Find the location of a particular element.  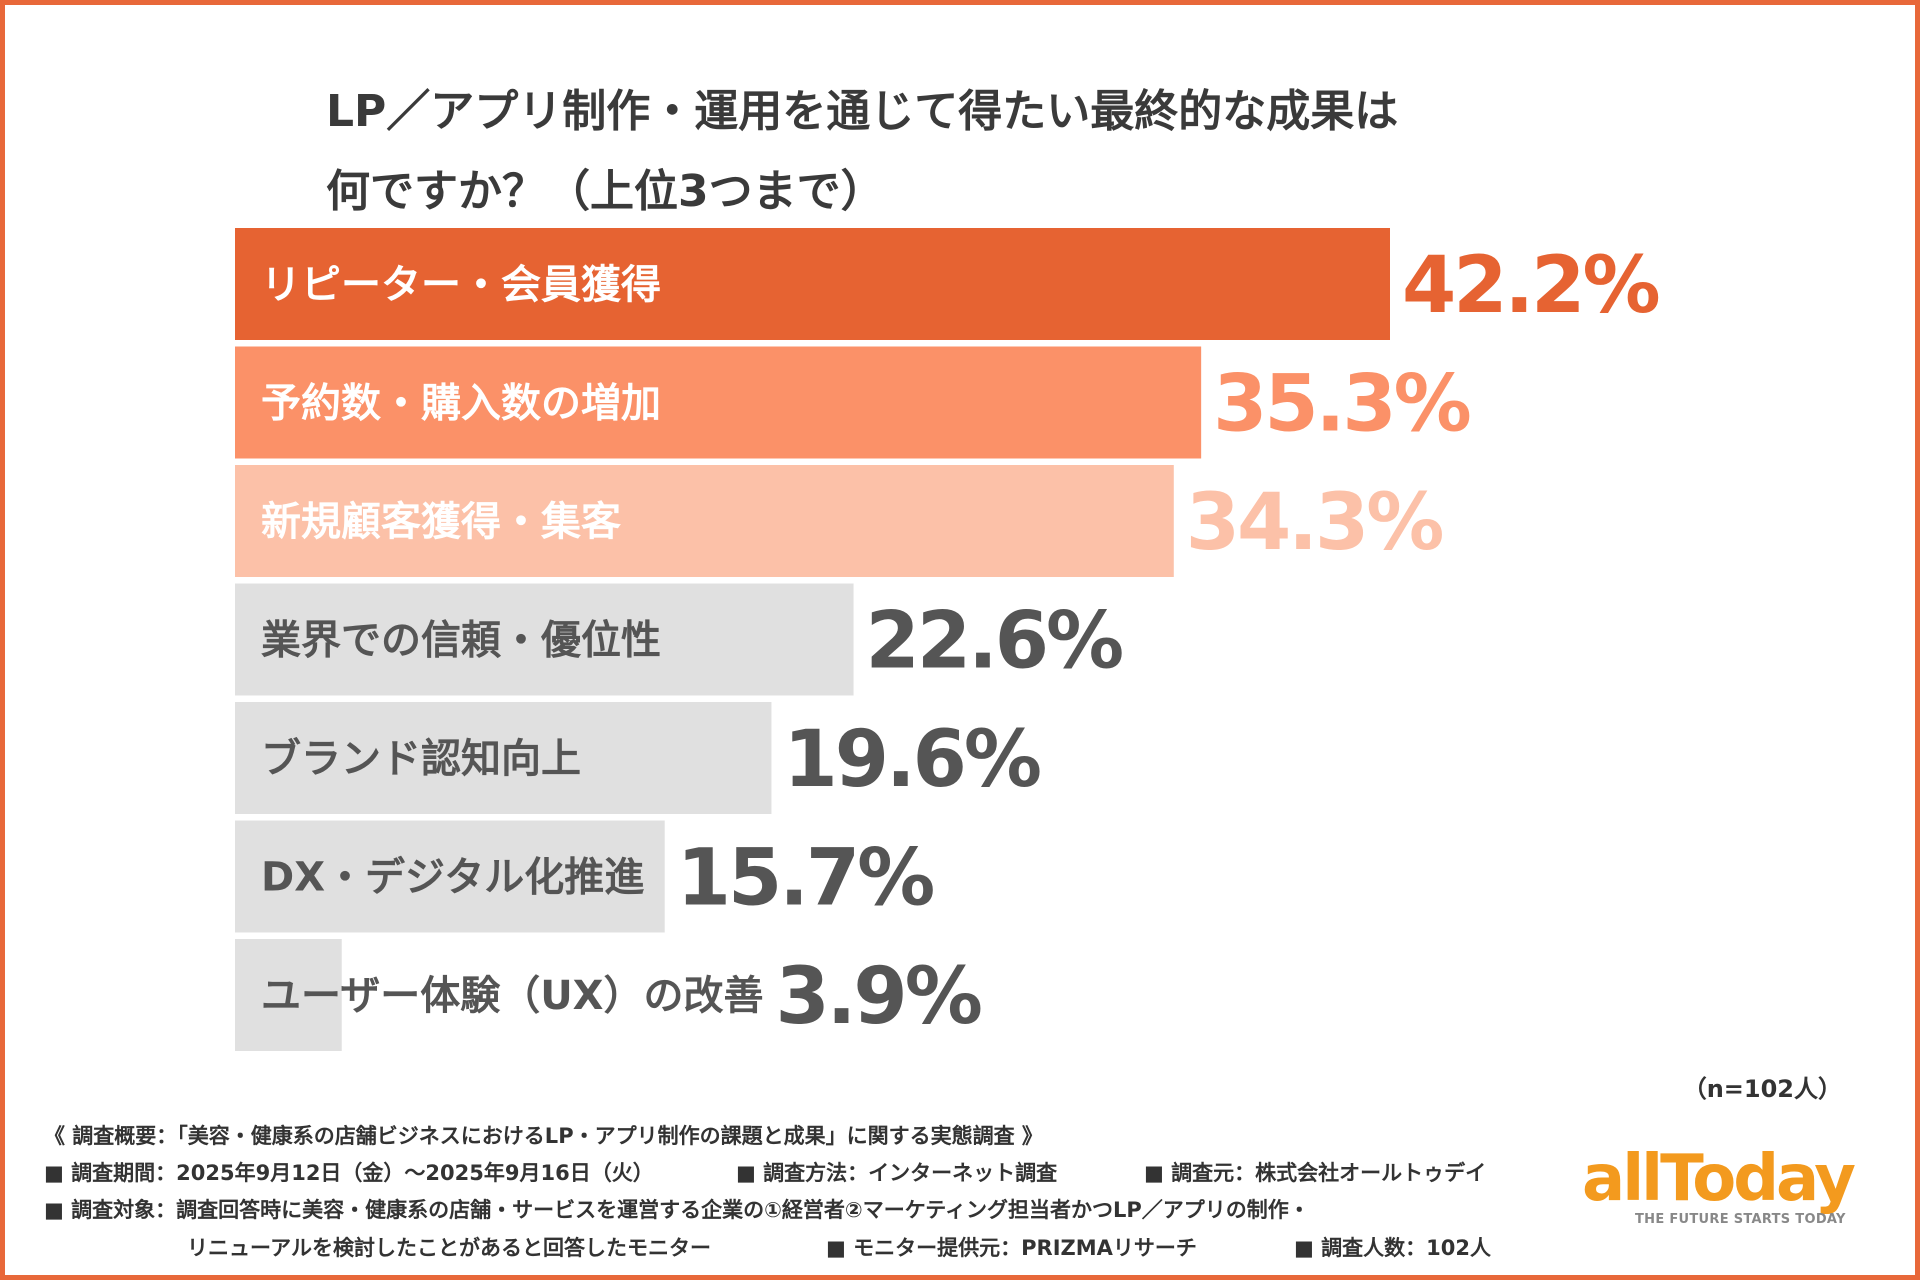

chart-title-line2: 何ですか？（上位3つまで） is located at coordinates (605, 191).